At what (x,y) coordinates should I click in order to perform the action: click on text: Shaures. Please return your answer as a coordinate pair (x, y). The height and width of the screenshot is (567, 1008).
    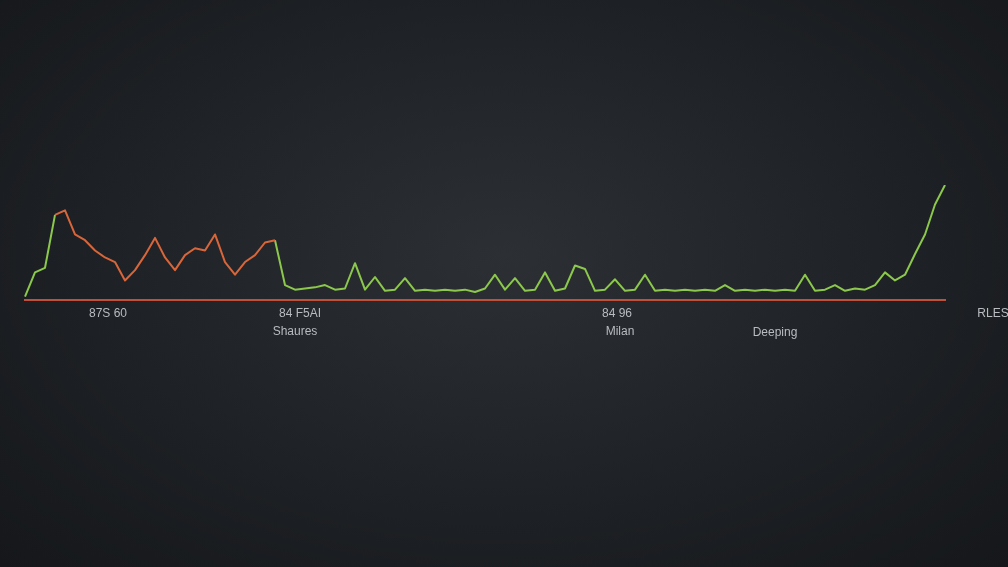
    Looking at the image, I should click on (295, 331).